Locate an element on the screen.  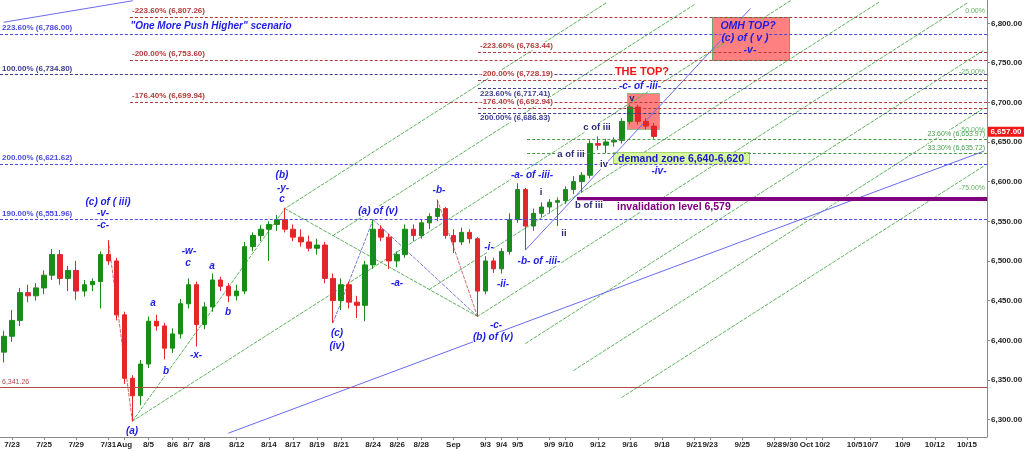
annotation: -iv- is located at coordinates (659, 170).